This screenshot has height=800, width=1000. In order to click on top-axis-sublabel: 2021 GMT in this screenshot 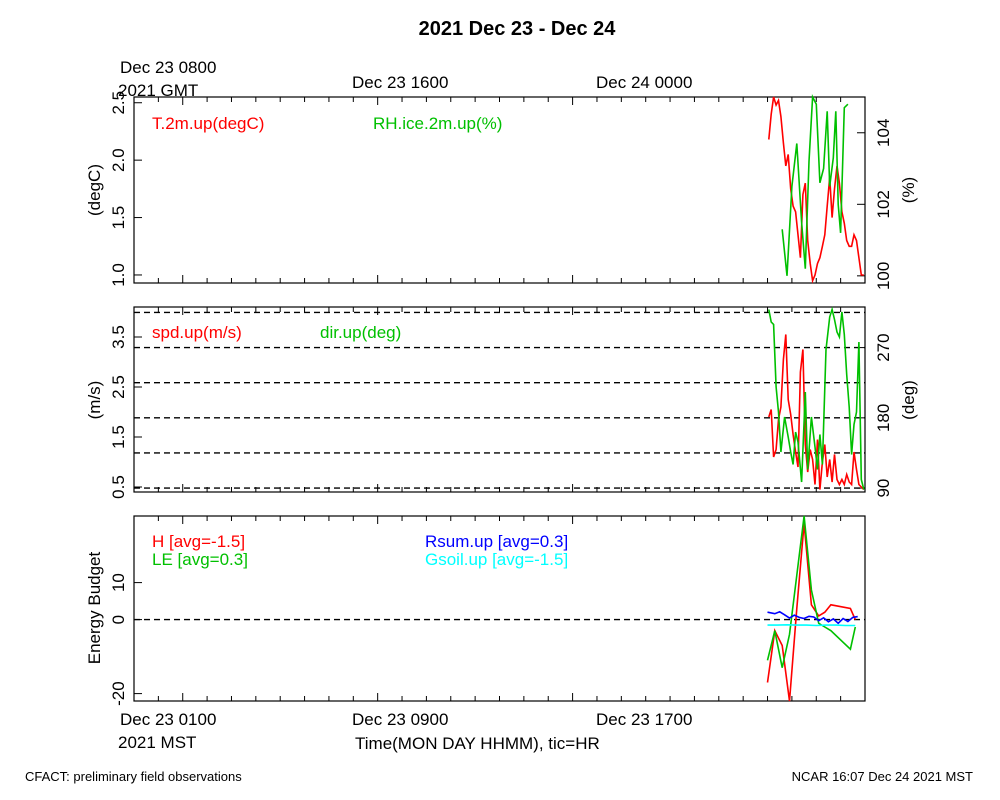, I will do `click(158, 90)`.